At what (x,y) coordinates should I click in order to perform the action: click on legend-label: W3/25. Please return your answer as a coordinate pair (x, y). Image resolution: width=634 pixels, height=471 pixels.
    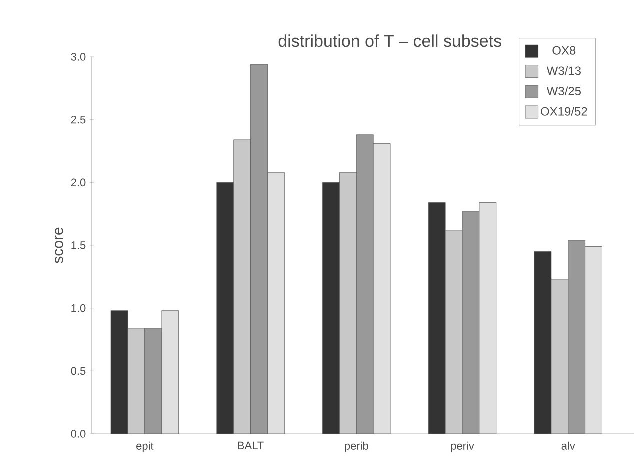
    Looking at the image, I should click on (564, 91).